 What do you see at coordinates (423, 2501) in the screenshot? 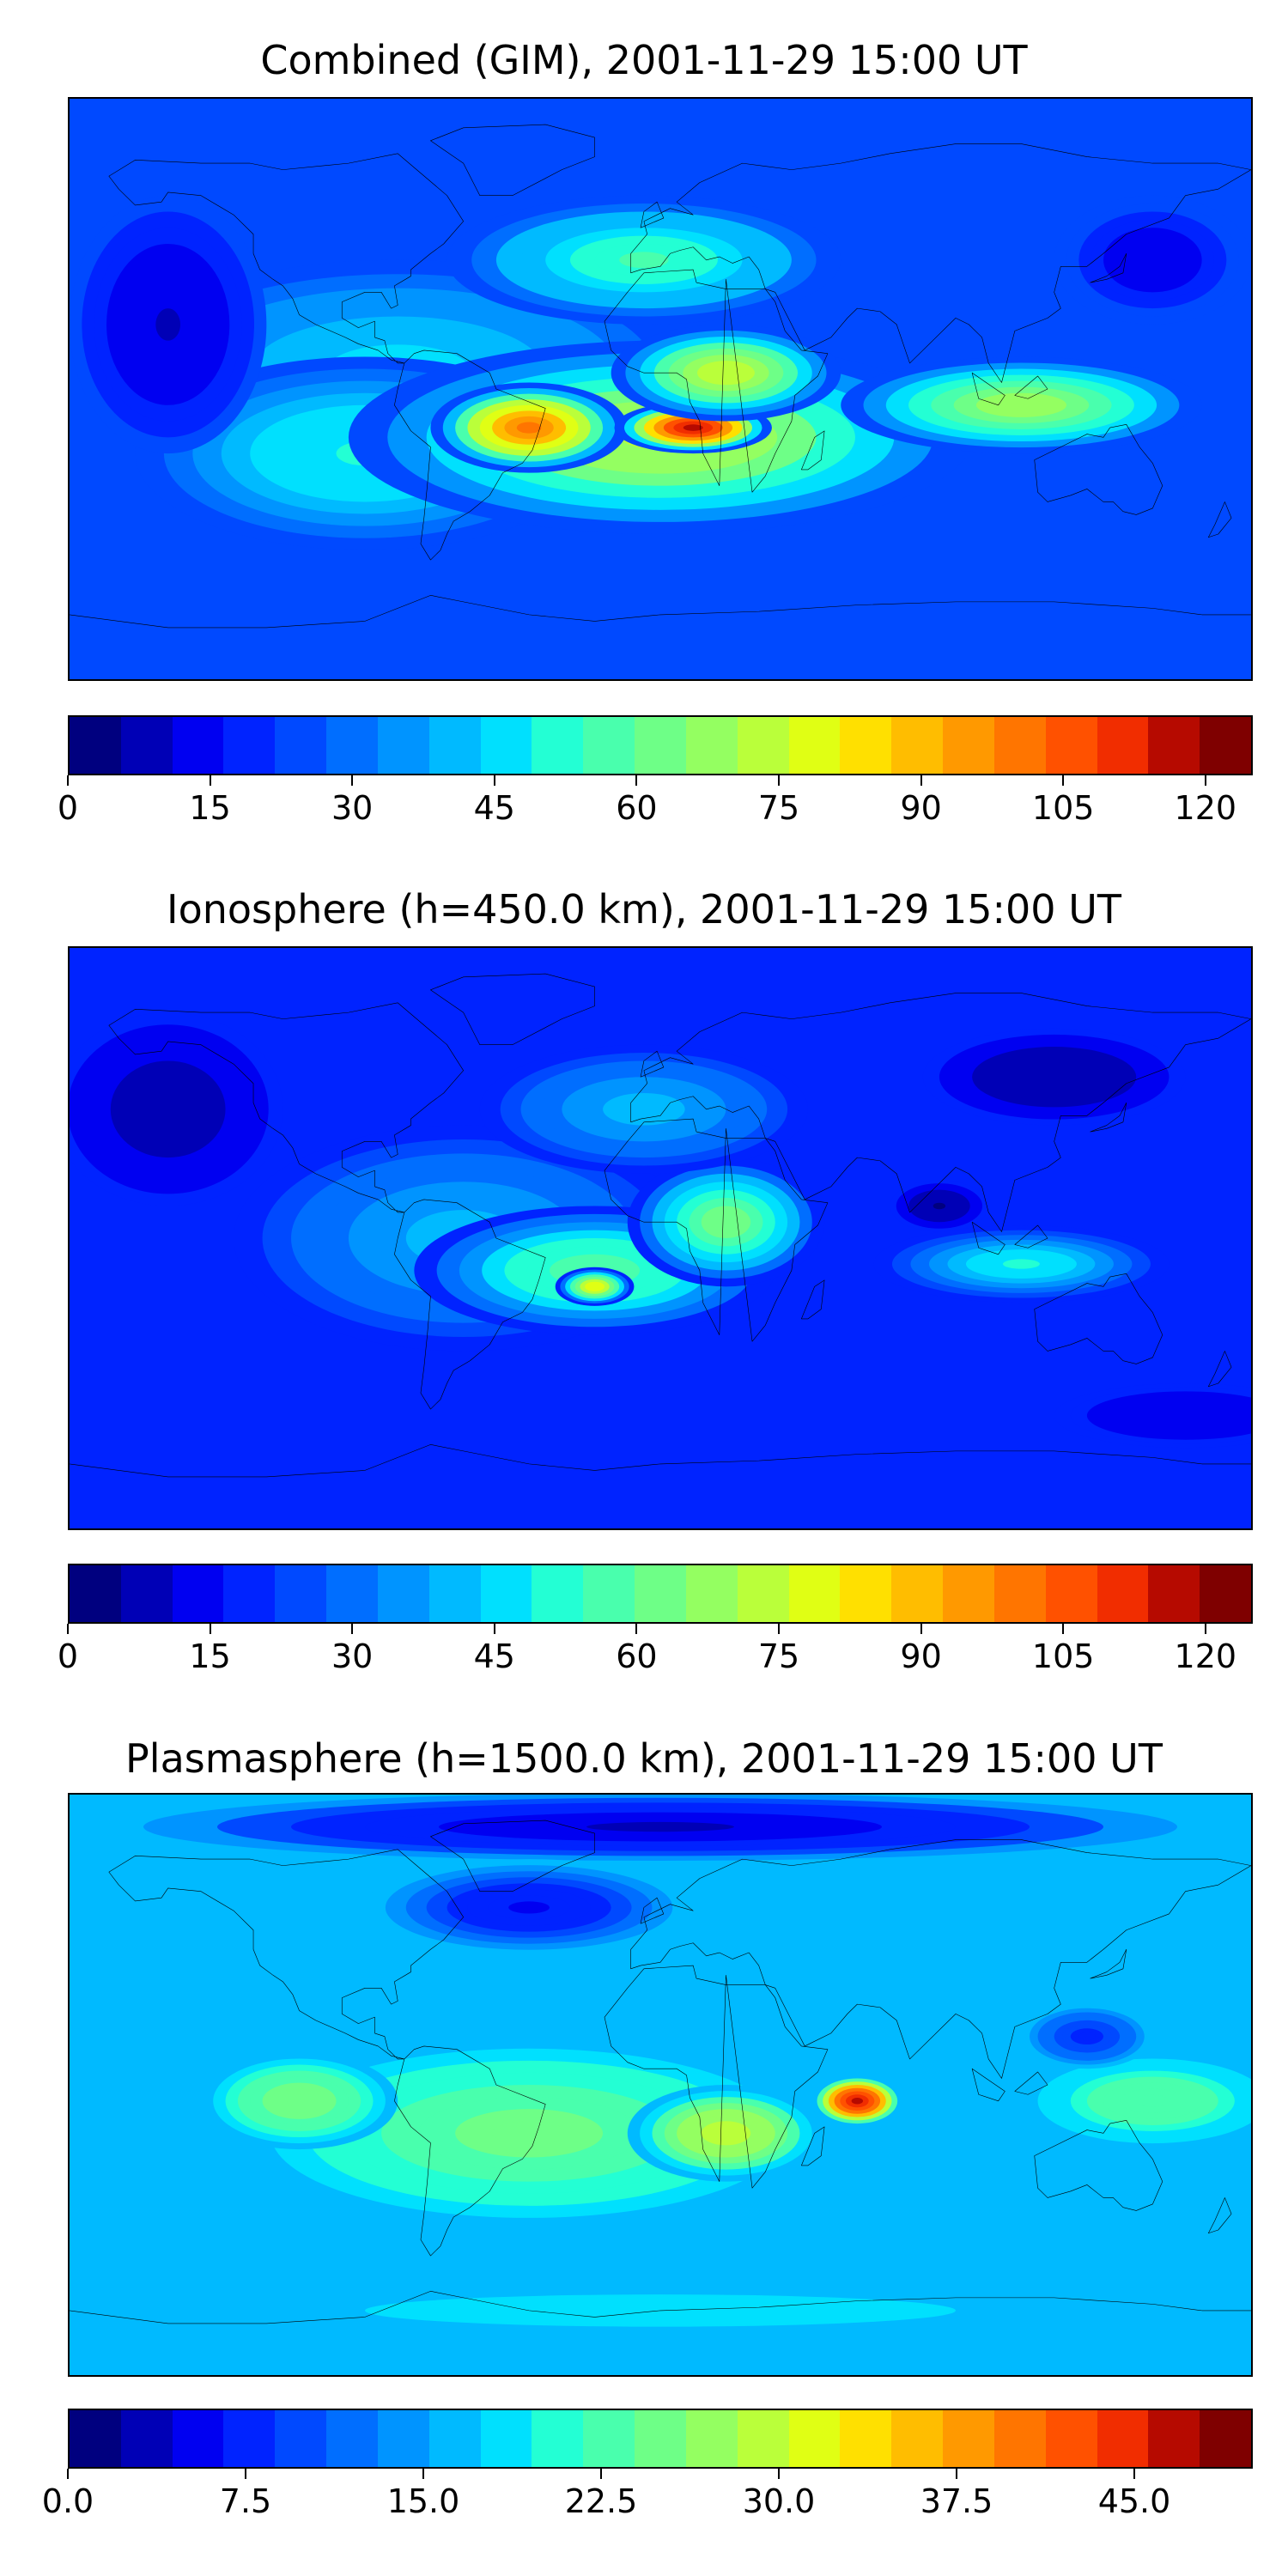
I see `colorbar-tick-label: 15.0` at bounding box center [423, 2501].